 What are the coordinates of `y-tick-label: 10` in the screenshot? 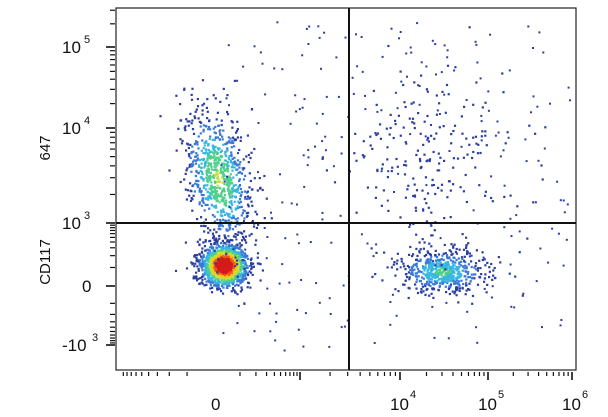 It's located at (71, 47).